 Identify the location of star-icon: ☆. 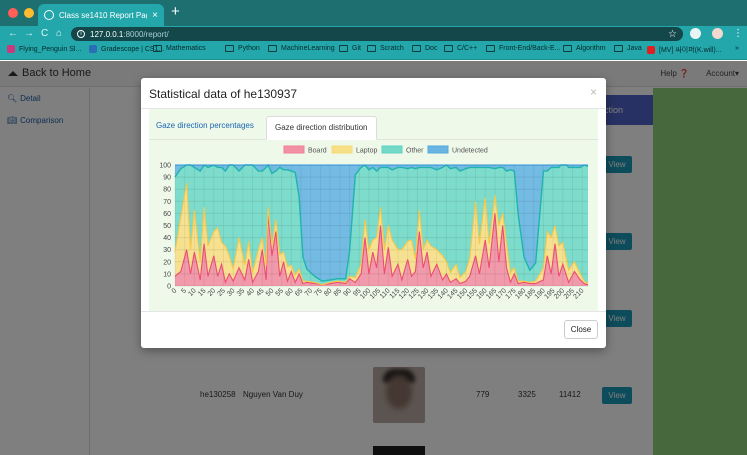
(672, 34).